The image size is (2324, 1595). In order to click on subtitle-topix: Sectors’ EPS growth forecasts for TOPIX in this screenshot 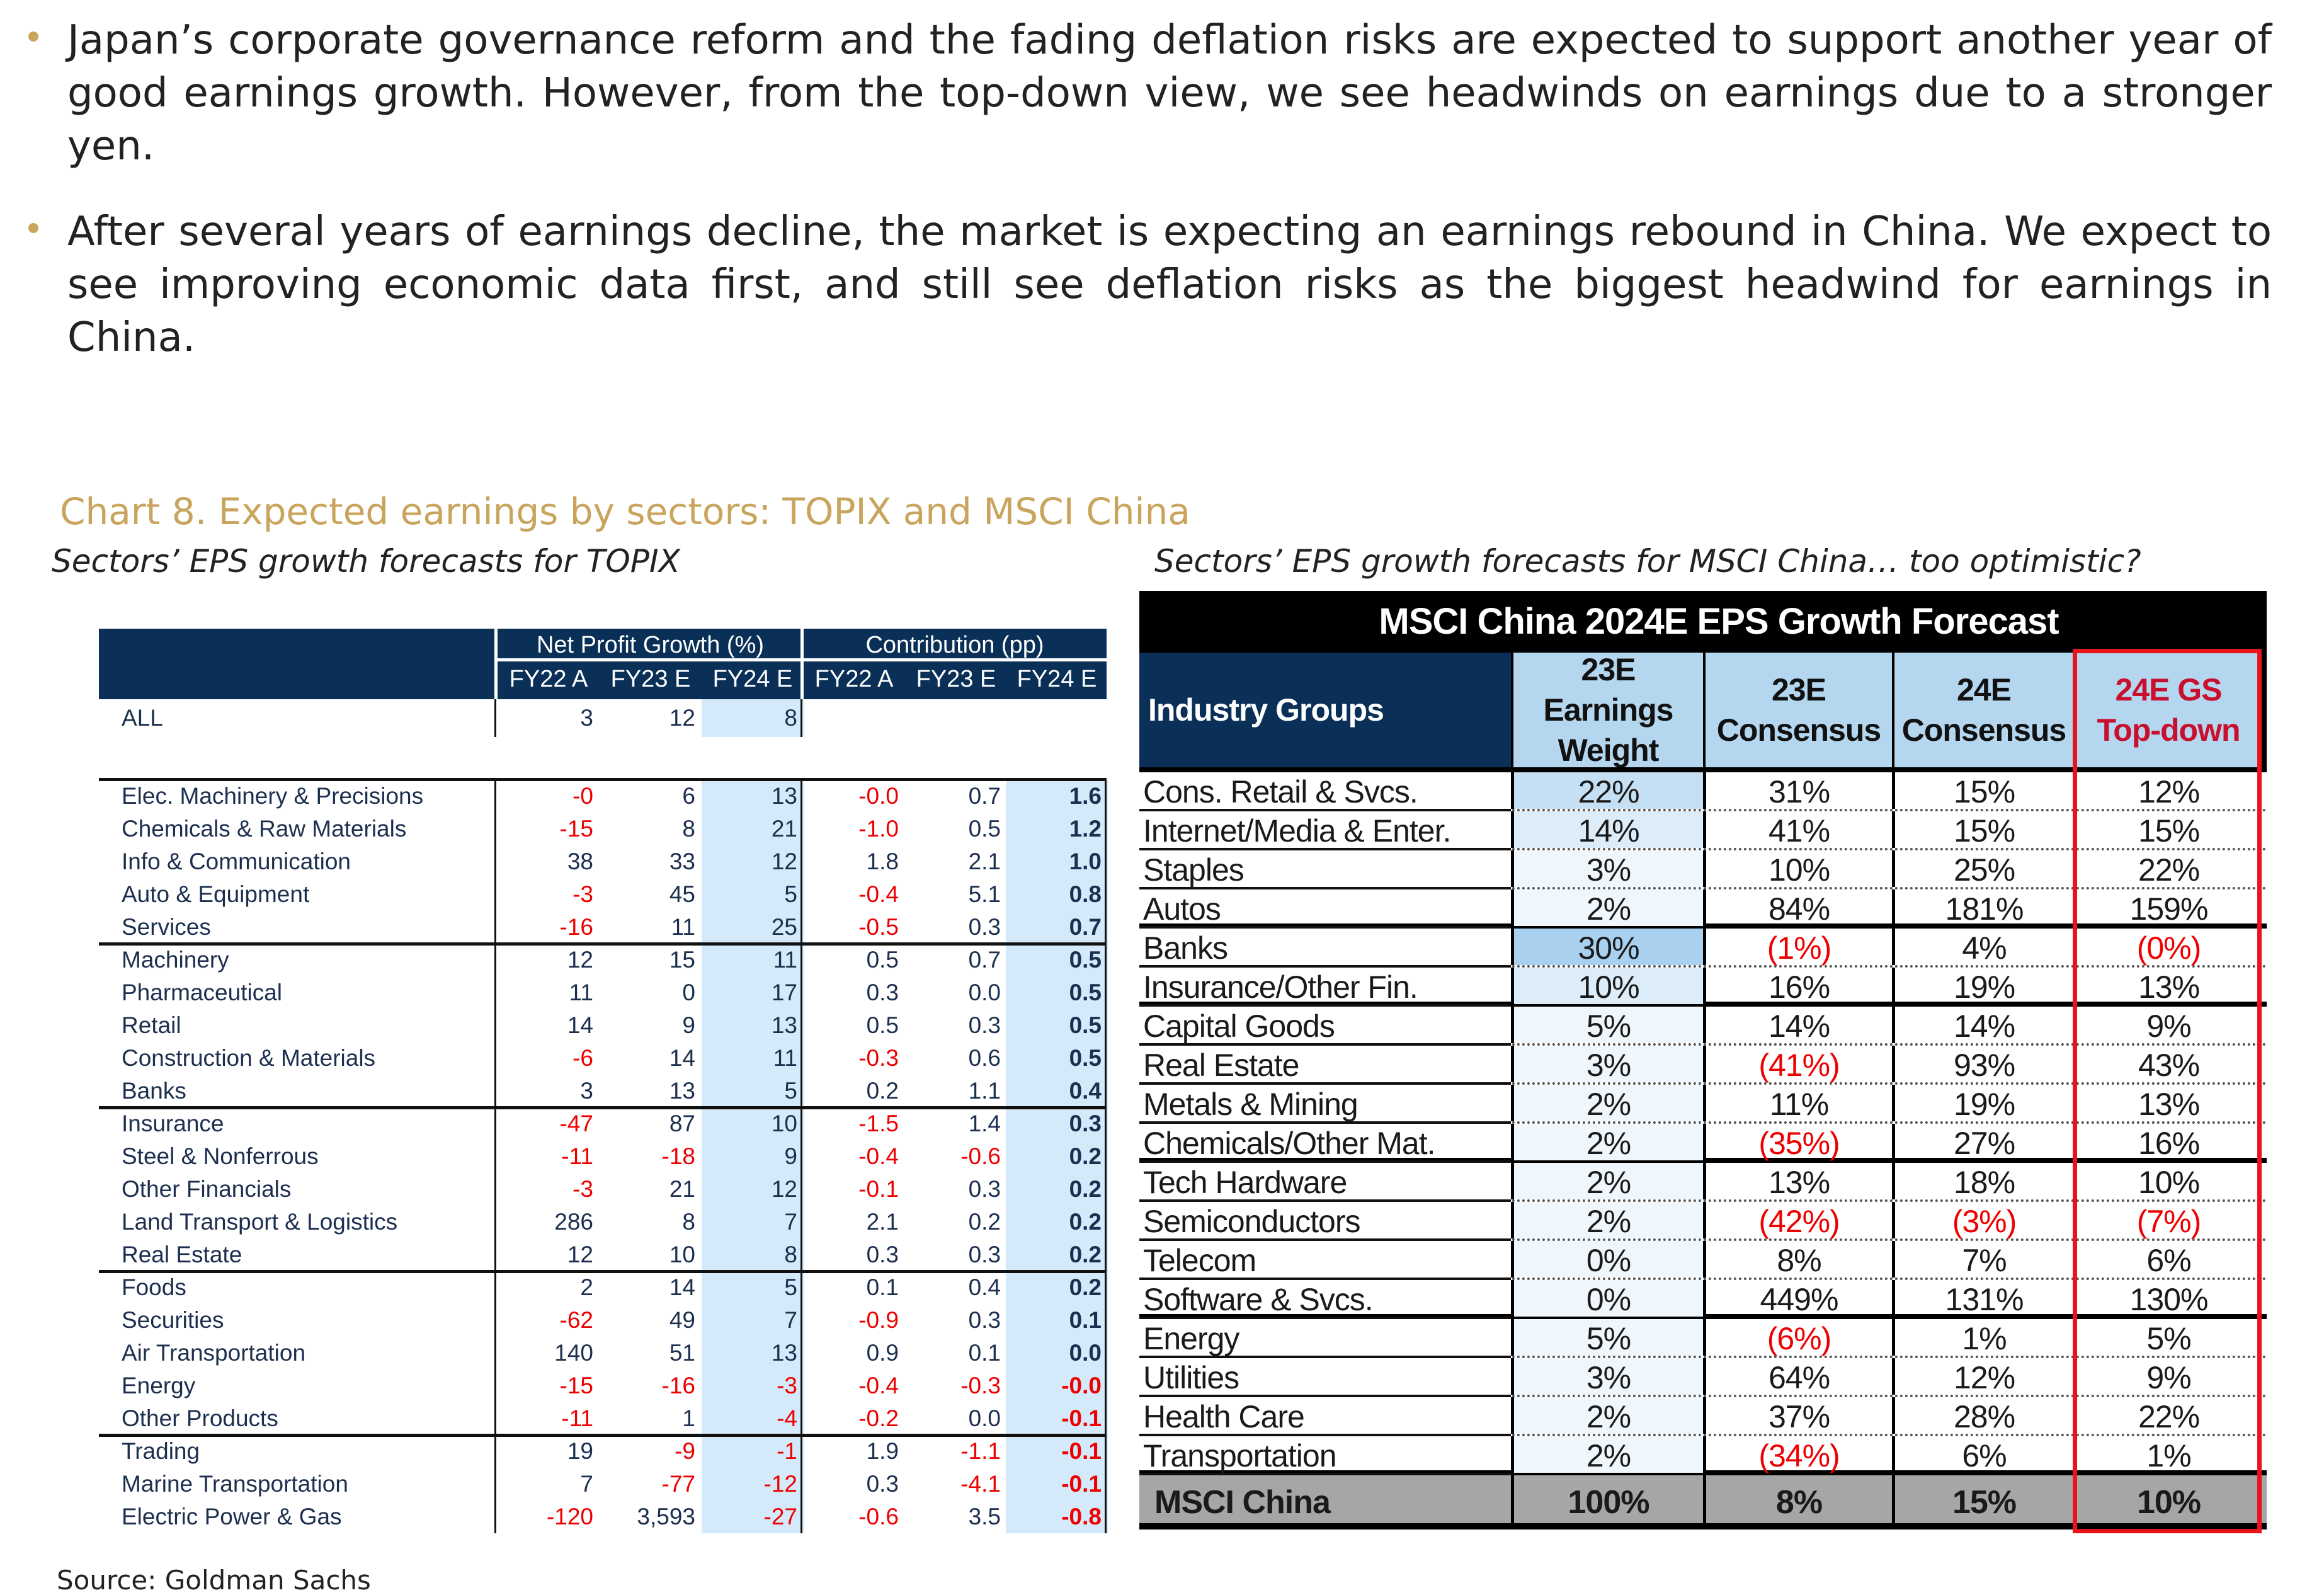, I will do `click(366, 561)`.